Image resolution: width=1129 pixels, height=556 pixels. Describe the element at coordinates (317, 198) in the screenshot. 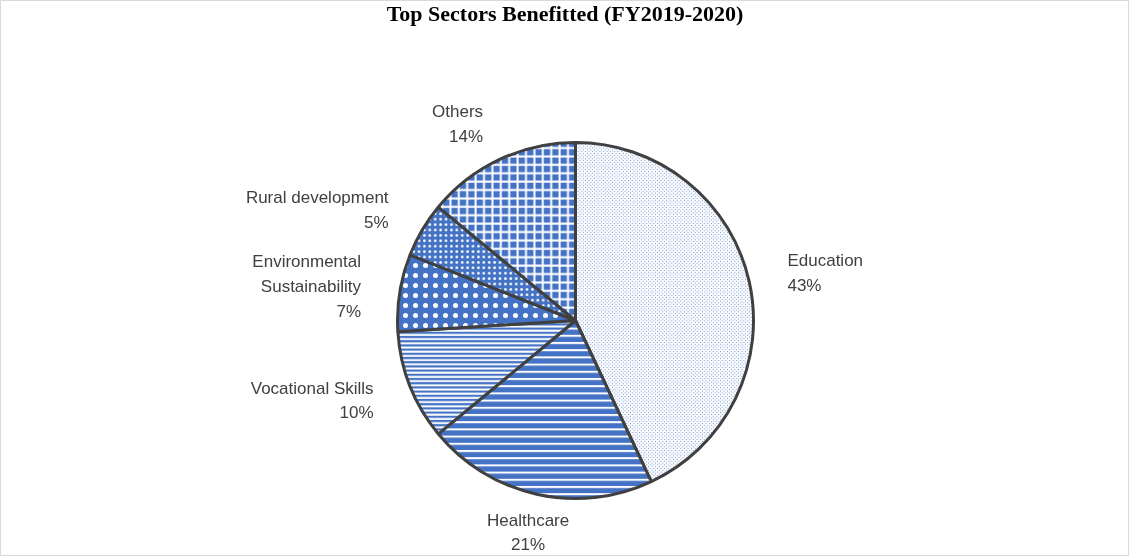

I see `slice-label: Rural development` at that location.